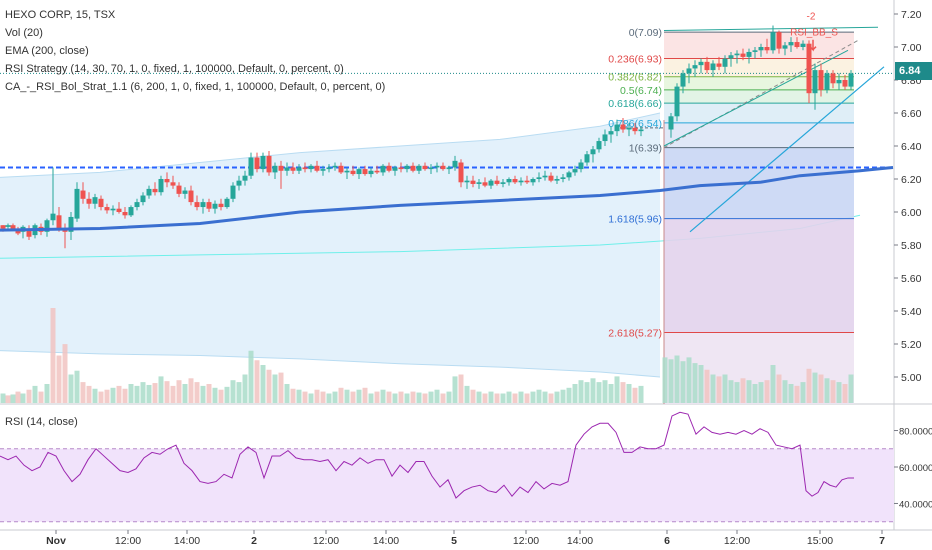 The width and height of the screenshot is (932, 550). What do you see at coordinates (41, 422) in the screenshot?
I see `rsi-legend: RSI (14, close)` at bounding box center [41, 422].